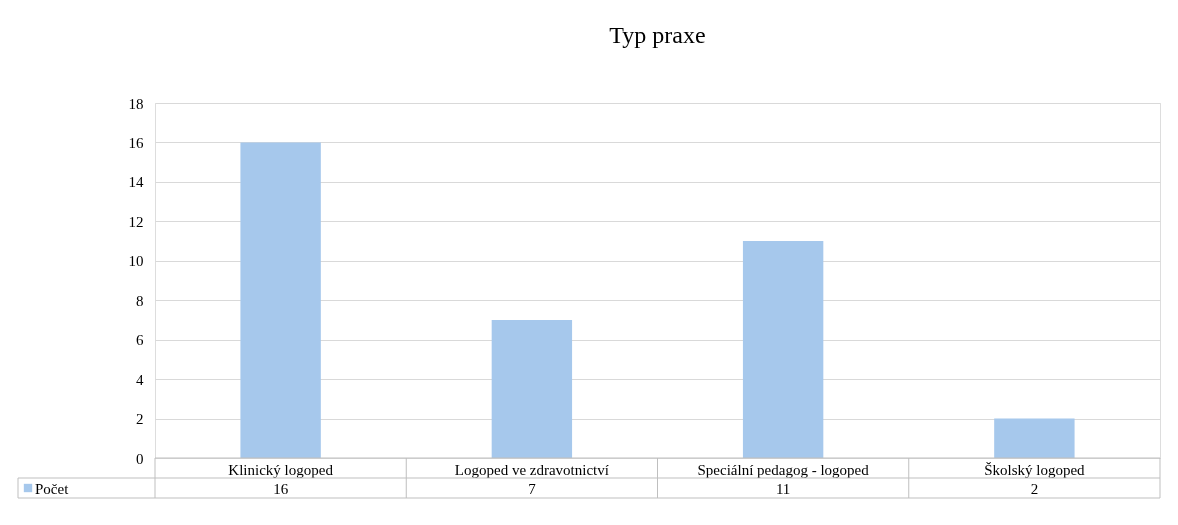 Image resolution: width=1178 pixels, height=525 pixels. Describe the element at coordinates (140, 419) in the screenshot. I see `y-tick-label: 2` at that location.